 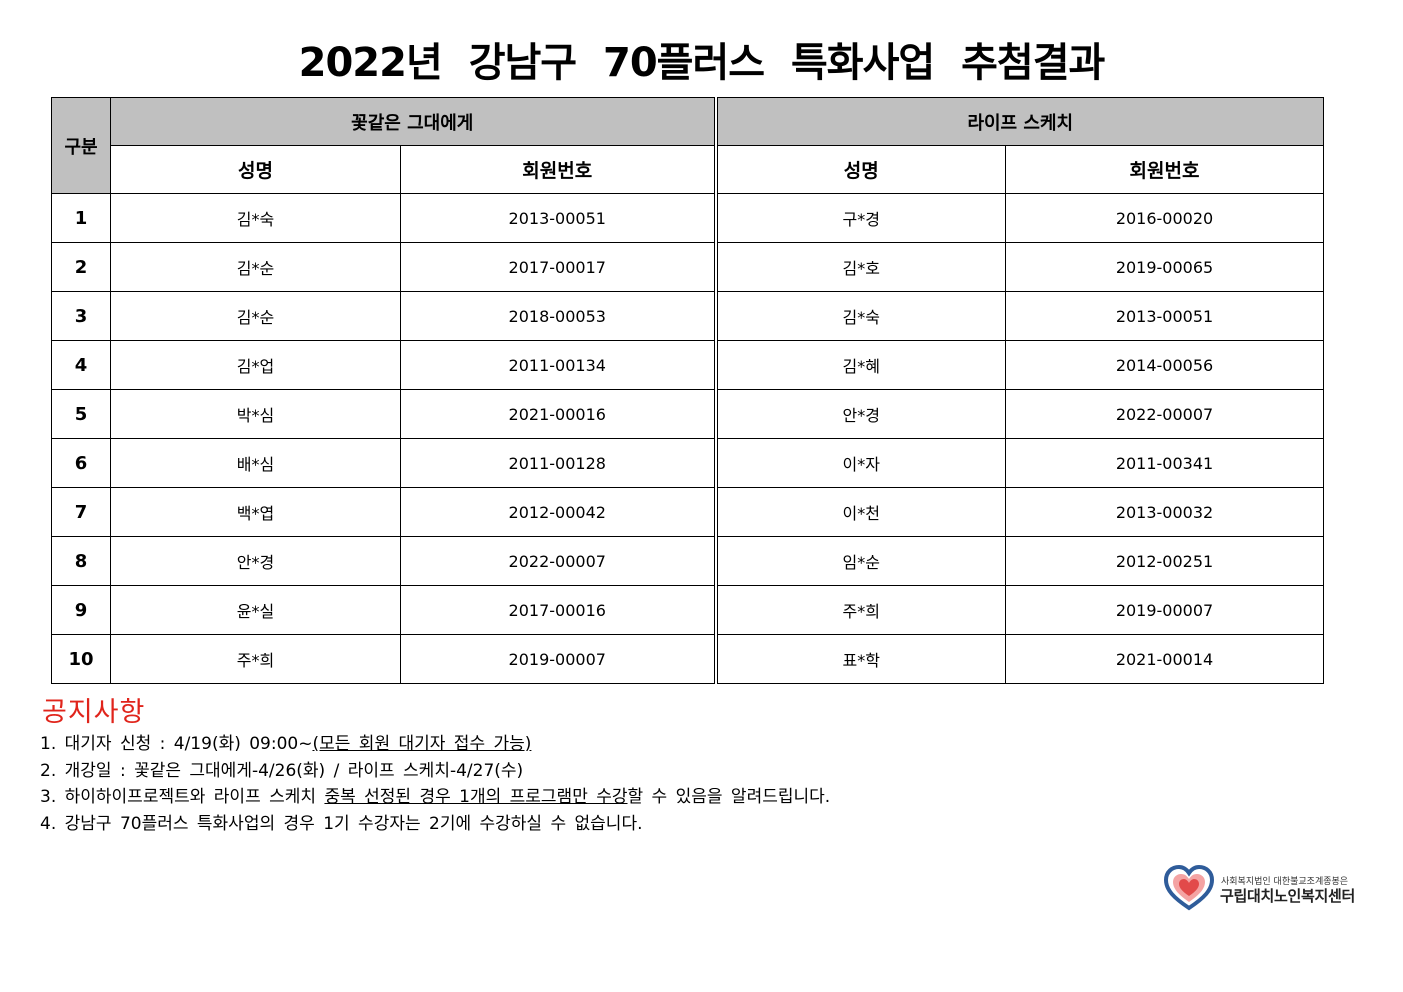 What do you see at coordinates (255, 169) in the screenshot?
I see `col-header-name-a: 성명` at bounding box center [255, 169].